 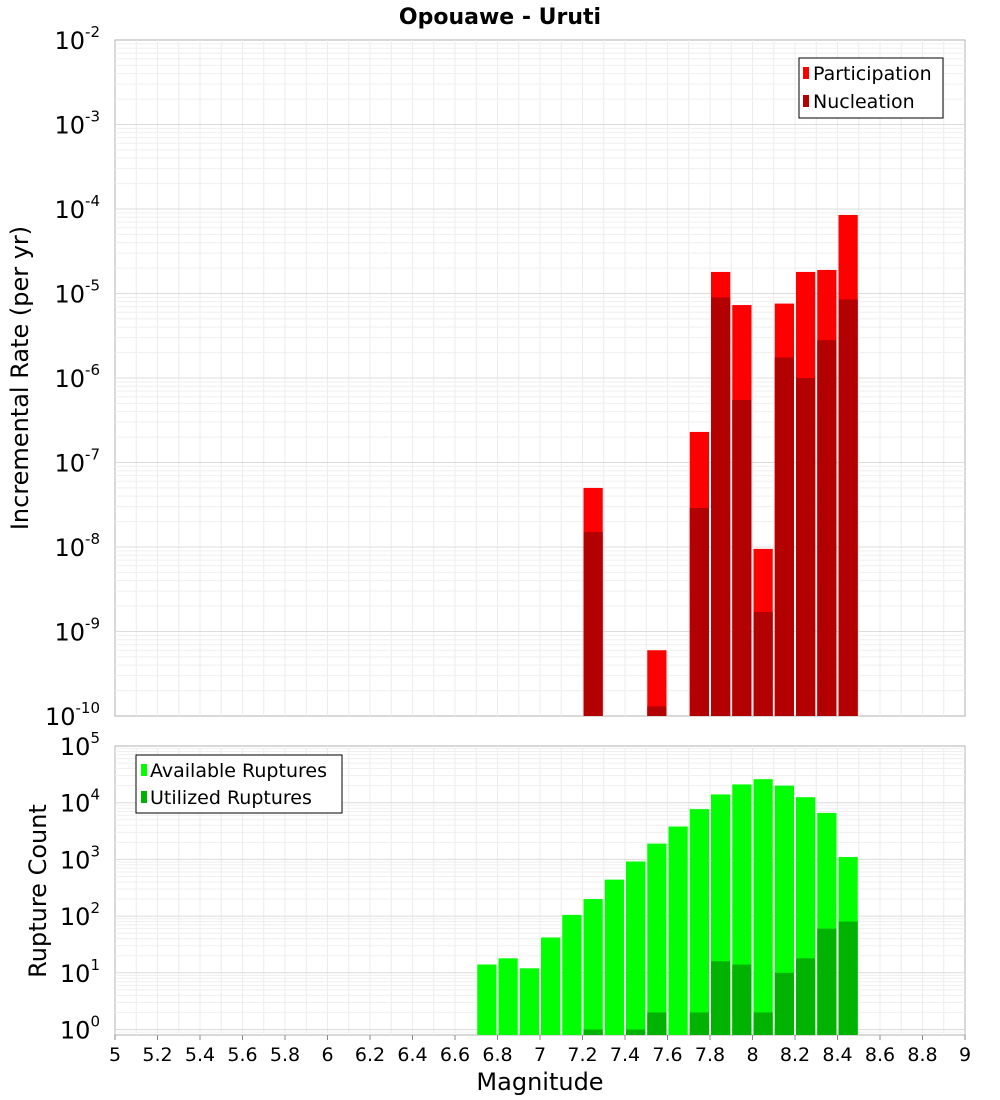 What do you see at coordinates (20, 378) in the screenshot?
I see `top-y-axis-label: Incremental Rate (per yr)` at bounding box center [20, 378].